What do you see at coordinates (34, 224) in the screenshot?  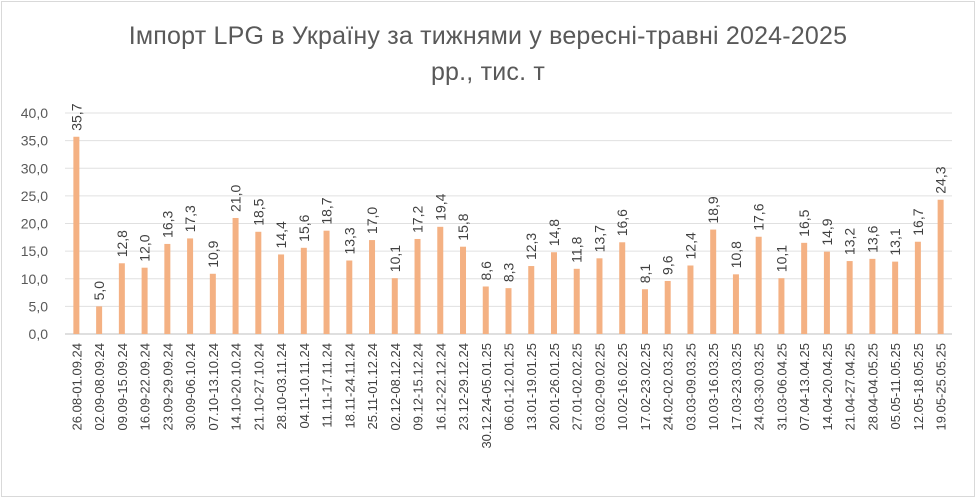 I see `y-tick-label: 20,0` at bounding box center [34, 224].